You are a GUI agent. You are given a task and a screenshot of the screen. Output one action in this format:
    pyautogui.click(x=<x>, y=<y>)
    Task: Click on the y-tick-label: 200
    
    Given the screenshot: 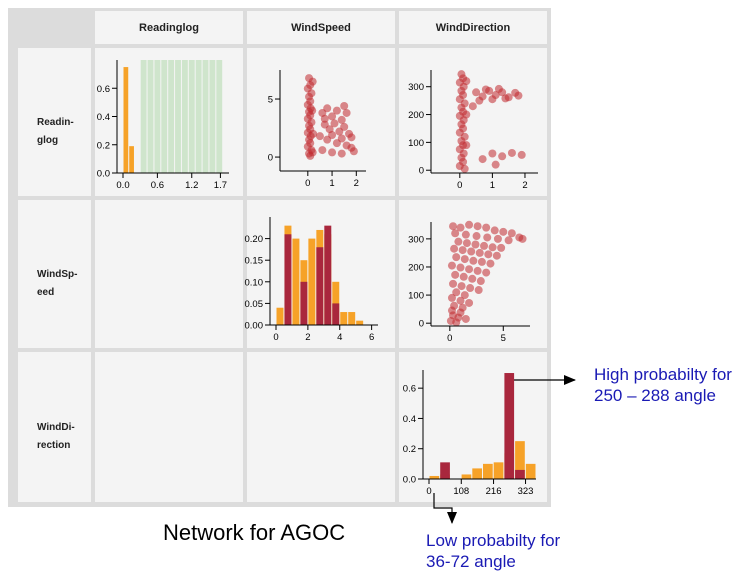 What is the action you would take?
    pyautogui.click(x=416, y=267)
    